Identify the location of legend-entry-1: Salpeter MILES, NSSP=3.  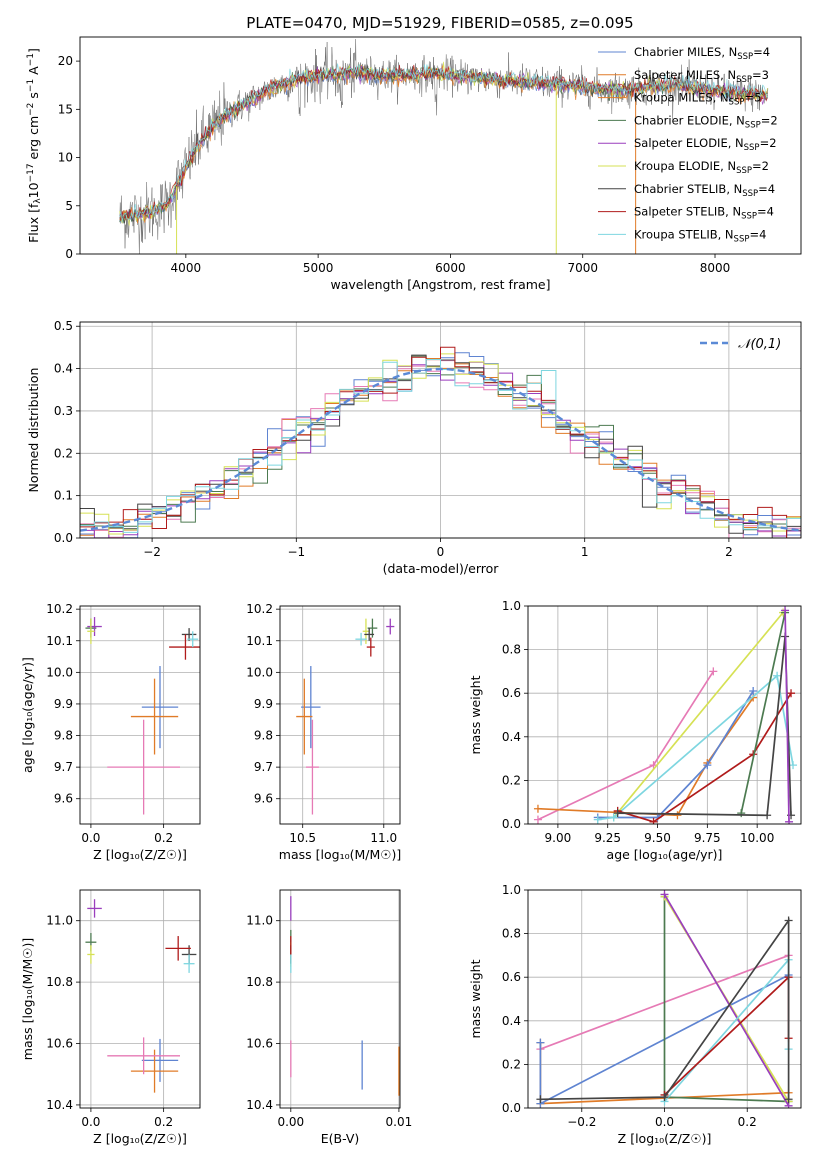
(701, 76).